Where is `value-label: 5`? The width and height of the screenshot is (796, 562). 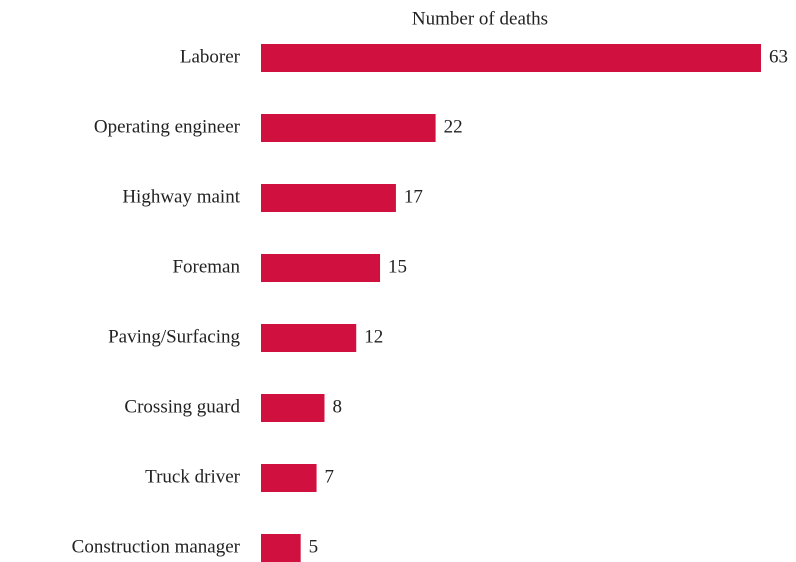
value-label: 5 is located at coordinates (314, 546).